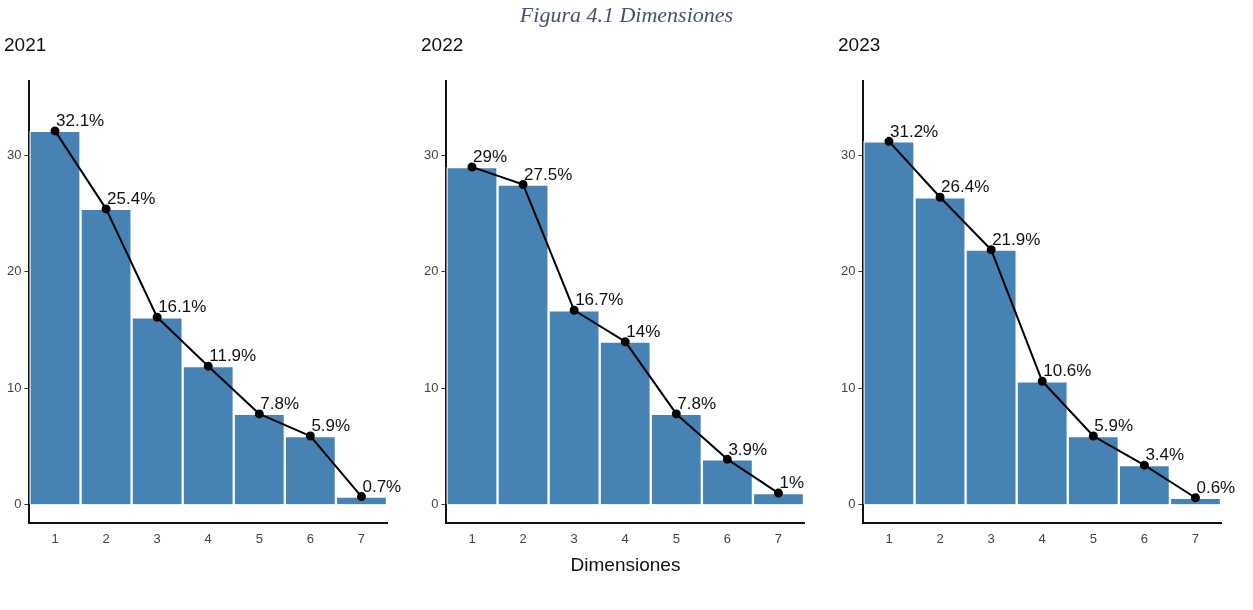 The width and height of the screenshot is (1253, 610). I want to click on data-label: 1%, so click(792, 483).